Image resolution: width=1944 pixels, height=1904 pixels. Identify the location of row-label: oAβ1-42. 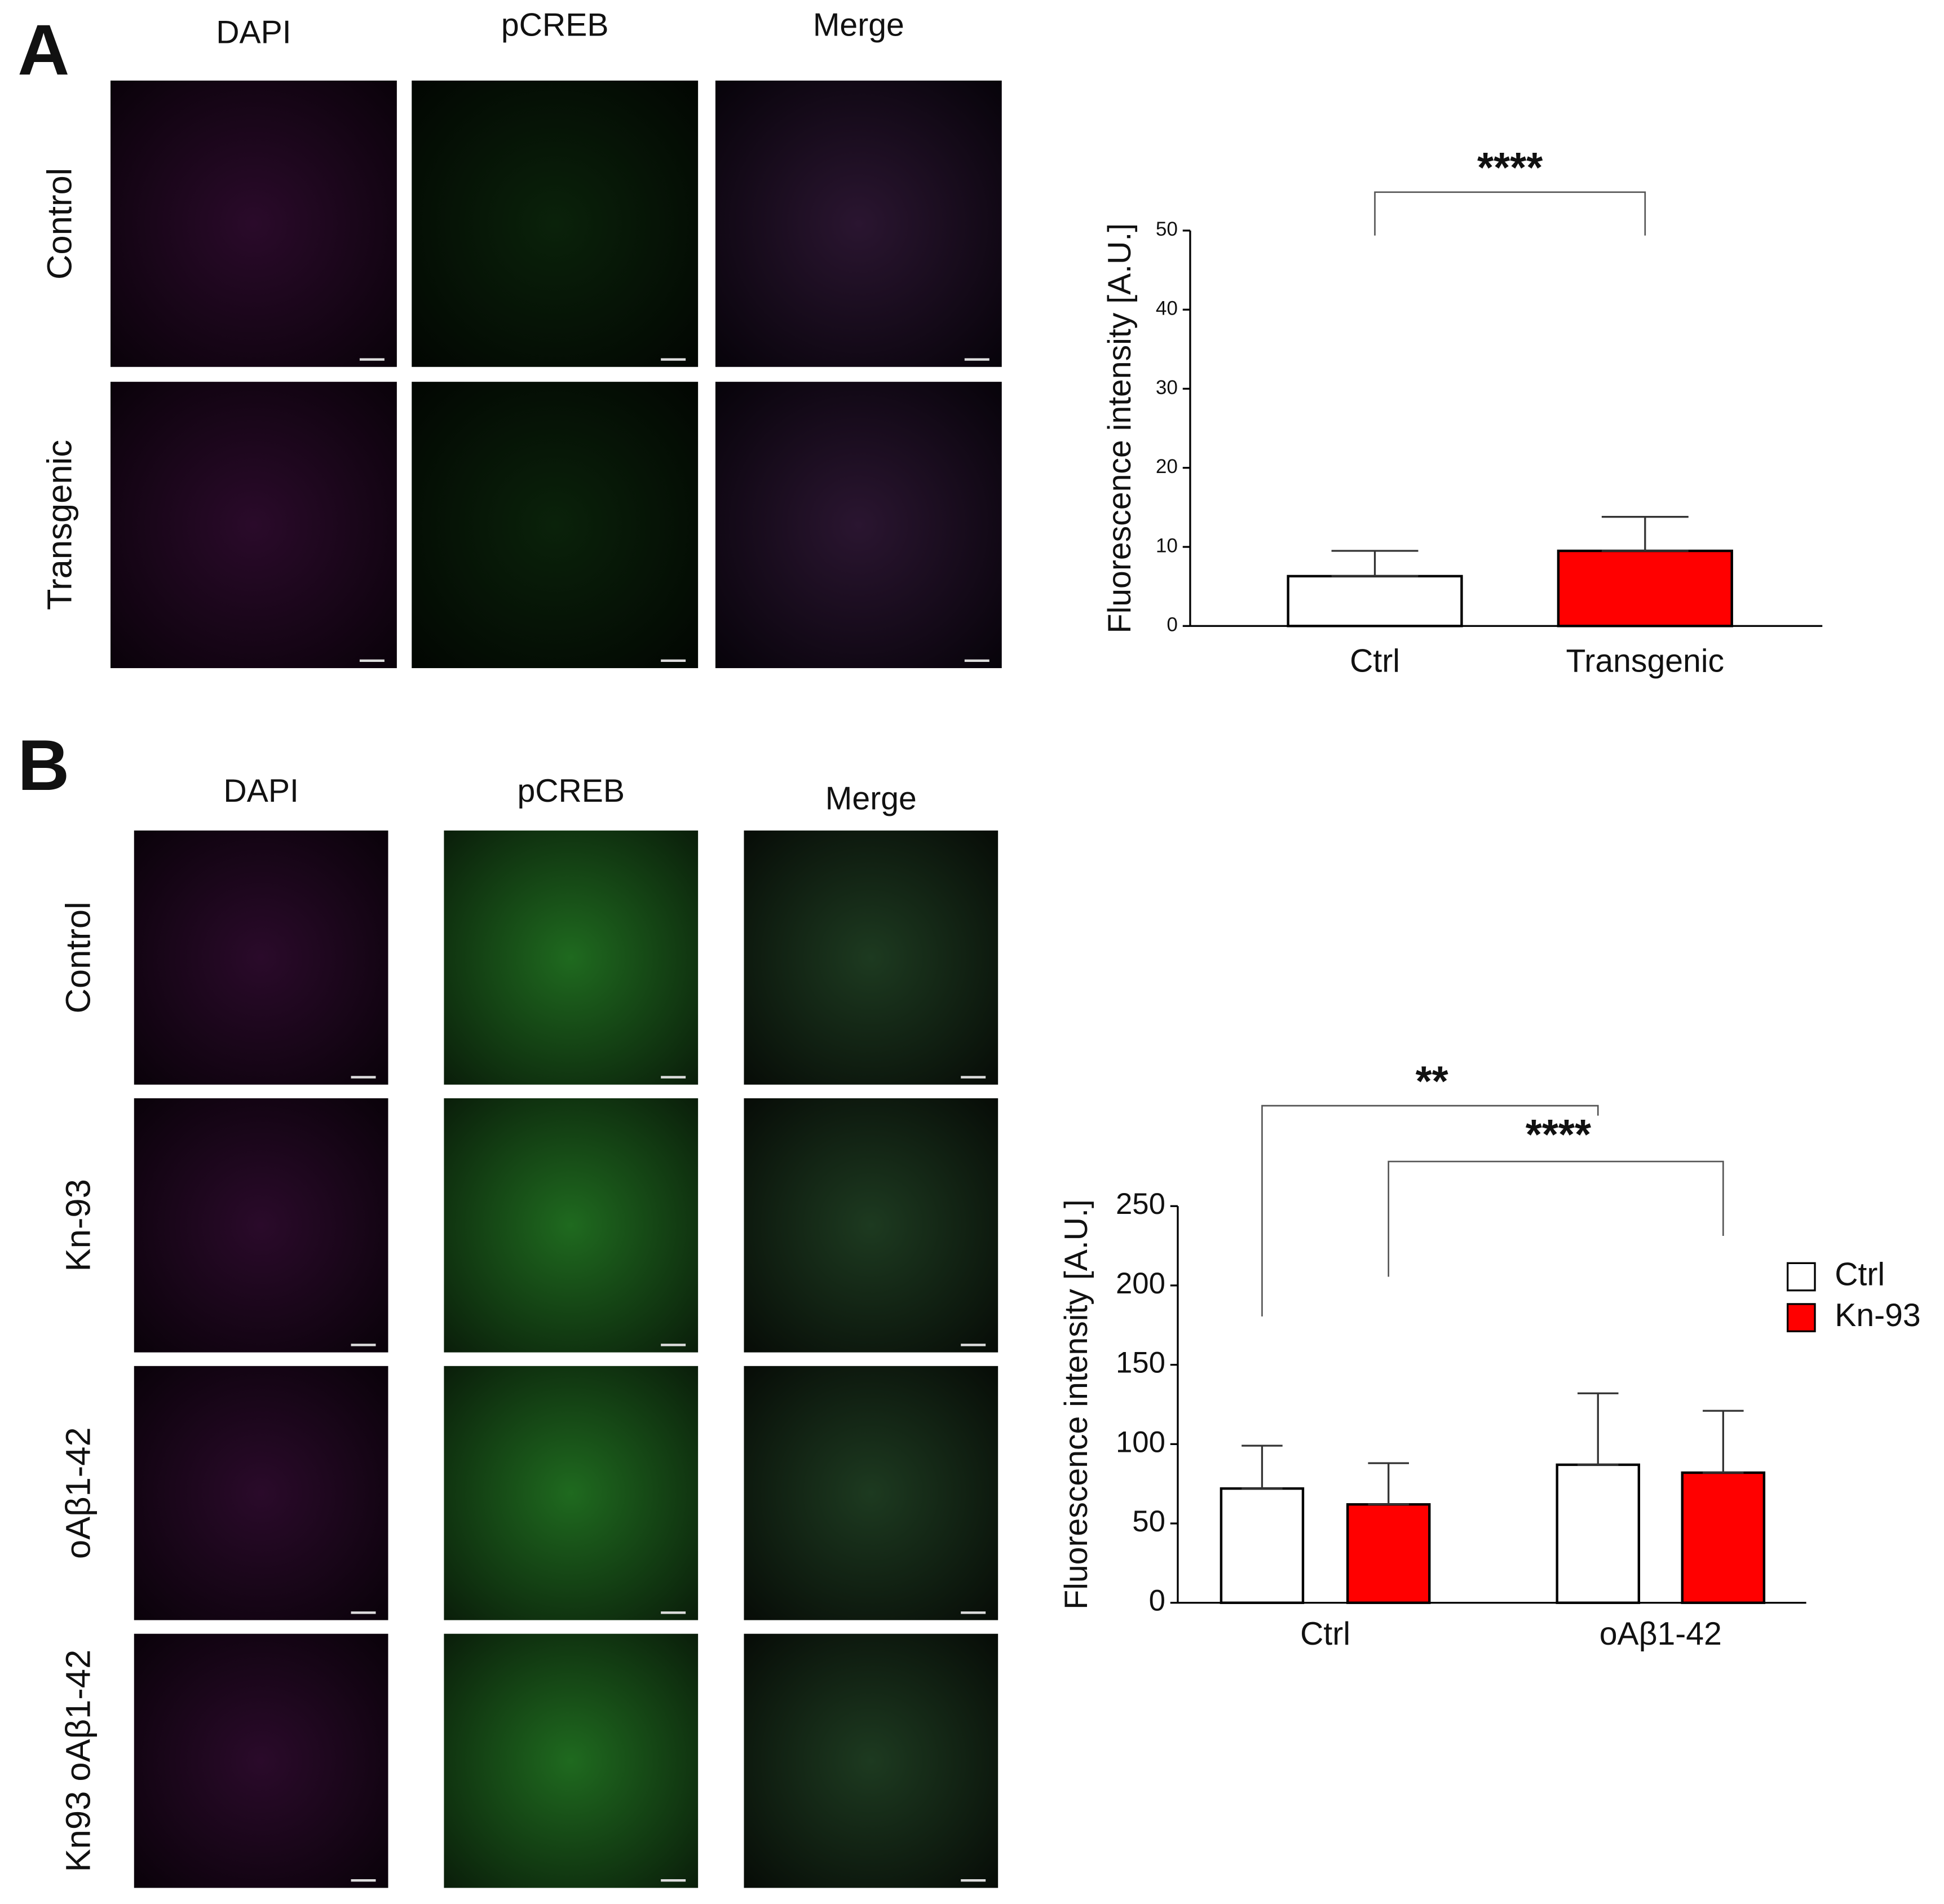
(78, 1493).